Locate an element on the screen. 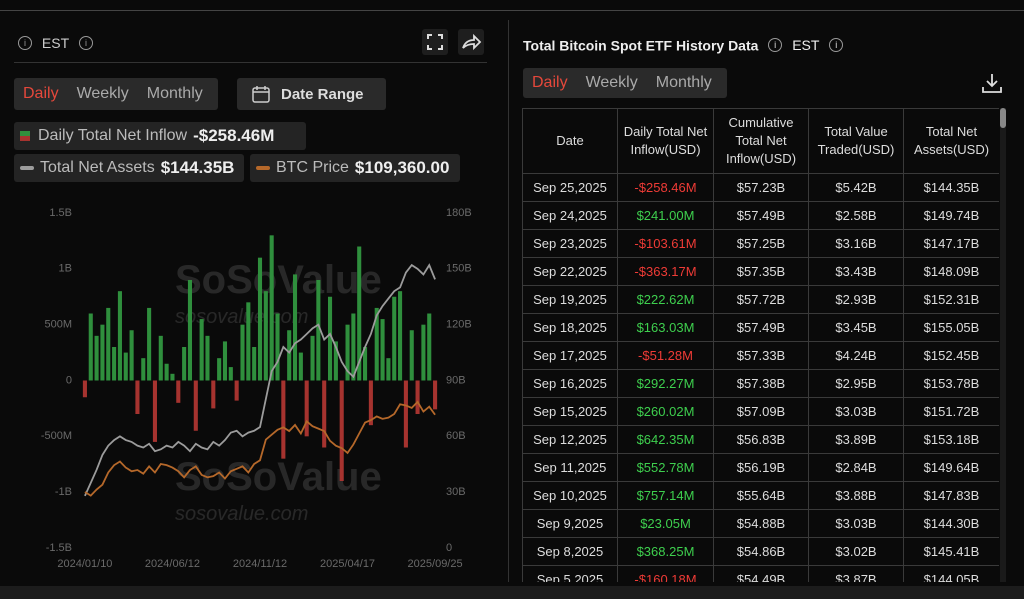 The height and width of the screenshot is (599, 1024). column-header: Date is located at coordinates (570, 141).